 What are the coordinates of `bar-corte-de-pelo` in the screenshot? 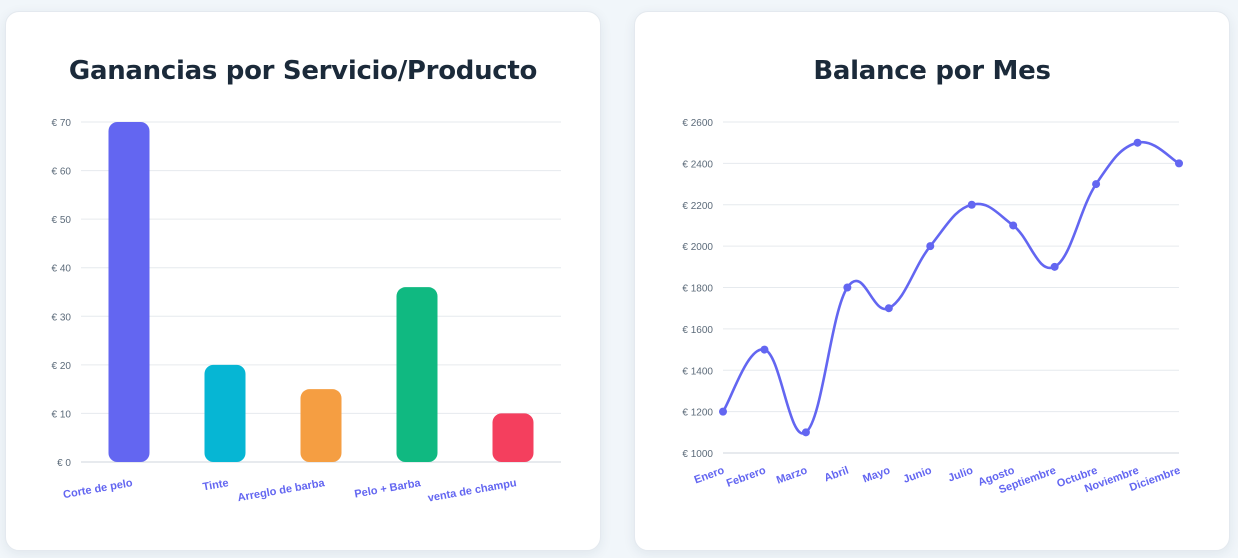 It's located at (129, 292).